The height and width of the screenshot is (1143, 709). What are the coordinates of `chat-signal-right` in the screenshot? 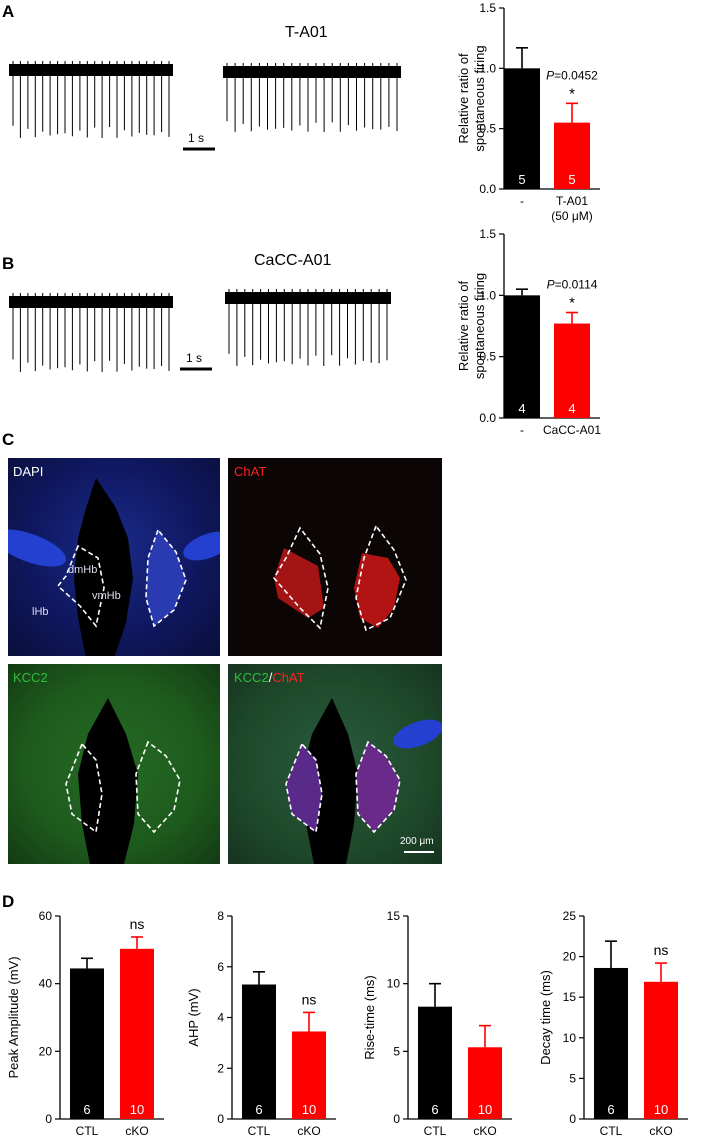 It's located at (377, 590).